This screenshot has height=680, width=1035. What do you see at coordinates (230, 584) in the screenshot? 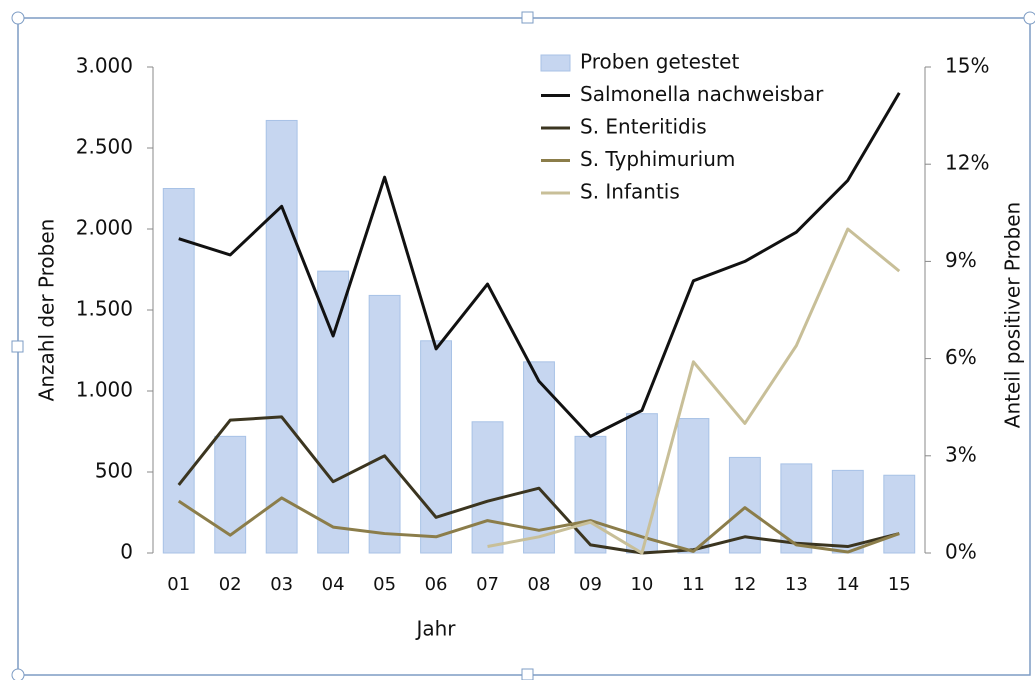
I see `x-tick-label: 02` at bounding box center [230, 584].